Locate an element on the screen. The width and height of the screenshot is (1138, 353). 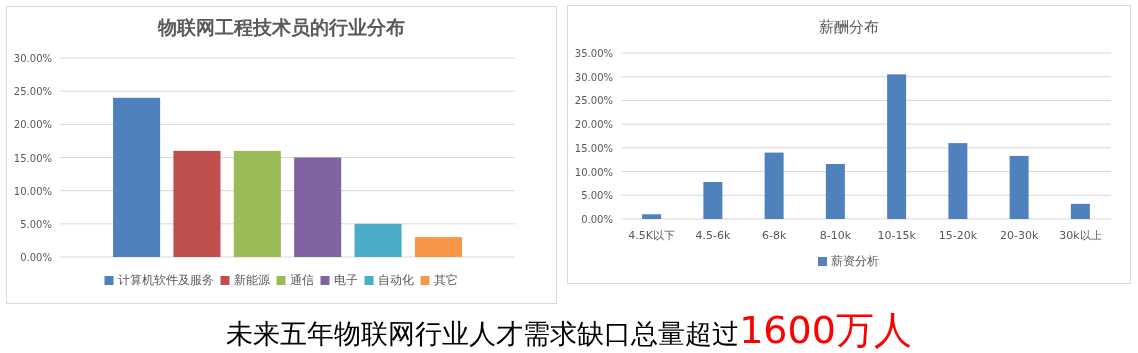
chart-title: 薪酬分布 is located at coordinates (848, 27).